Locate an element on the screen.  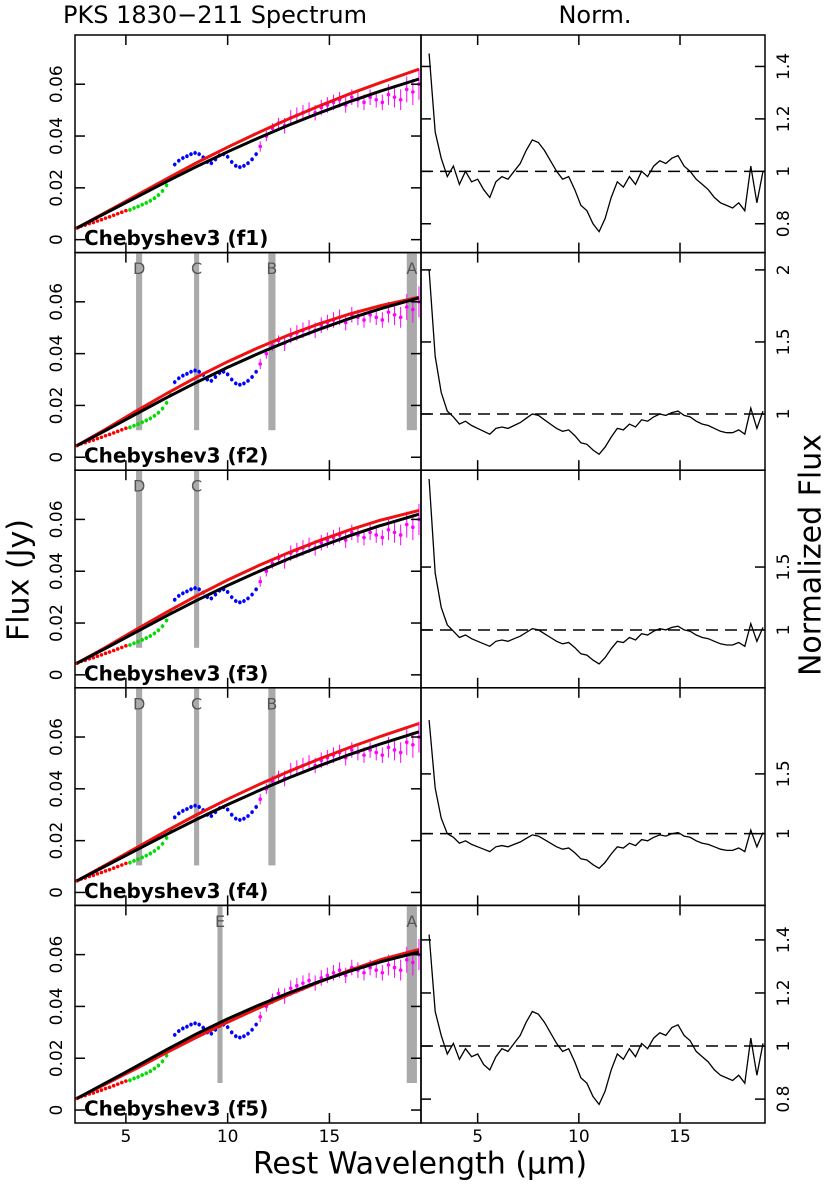
band-label: C is located at coordinates (196, 703).